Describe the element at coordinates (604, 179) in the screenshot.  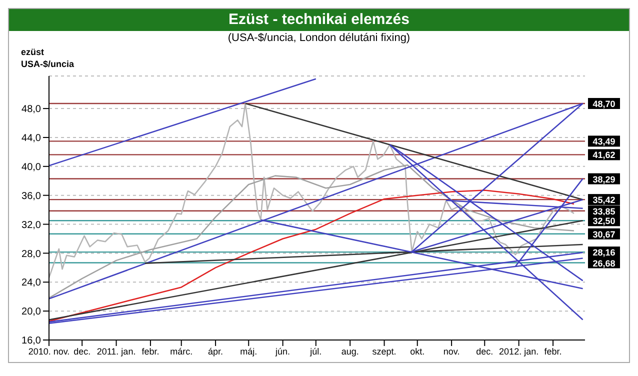
I see `ref-line-label: 38,29` at that location.